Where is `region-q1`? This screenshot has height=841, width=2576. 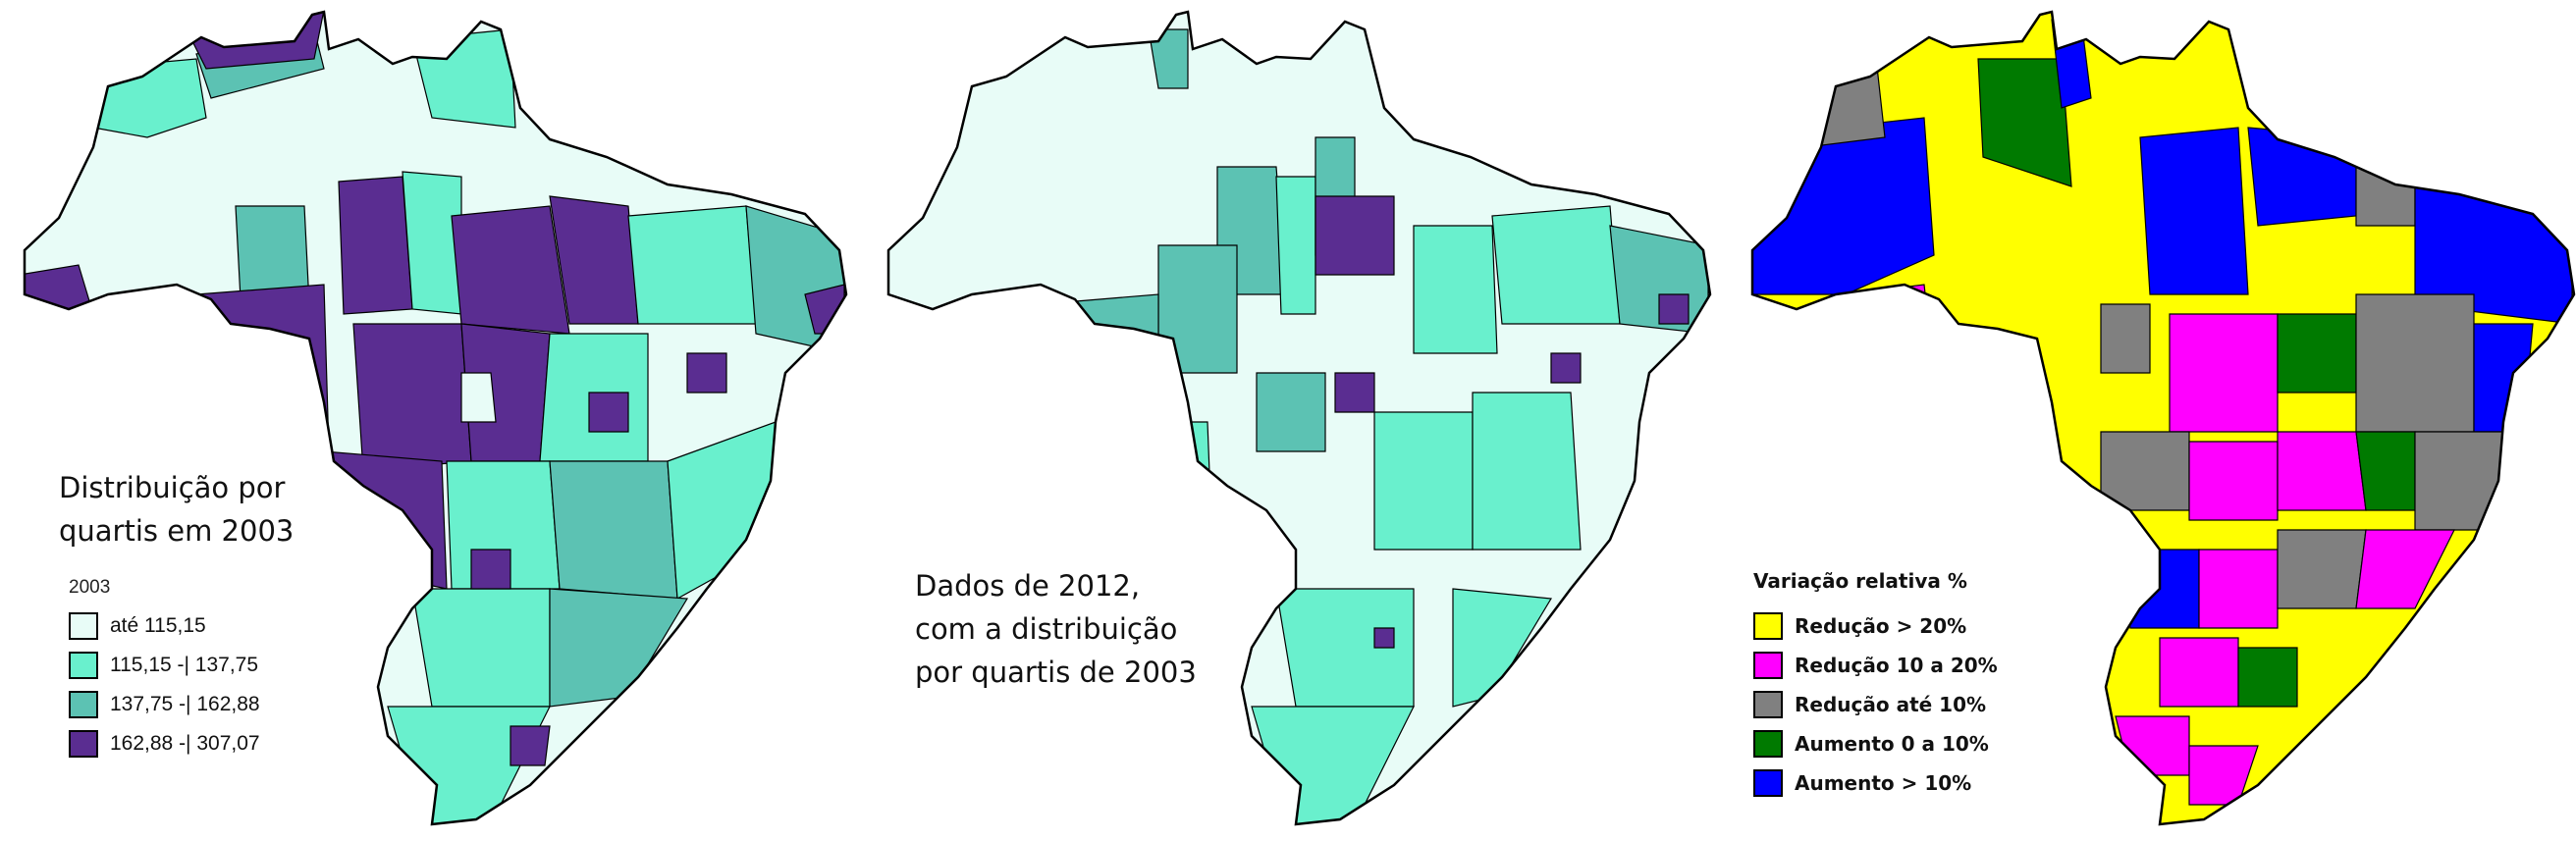
region-q1 is located at coordinates (478, 397).